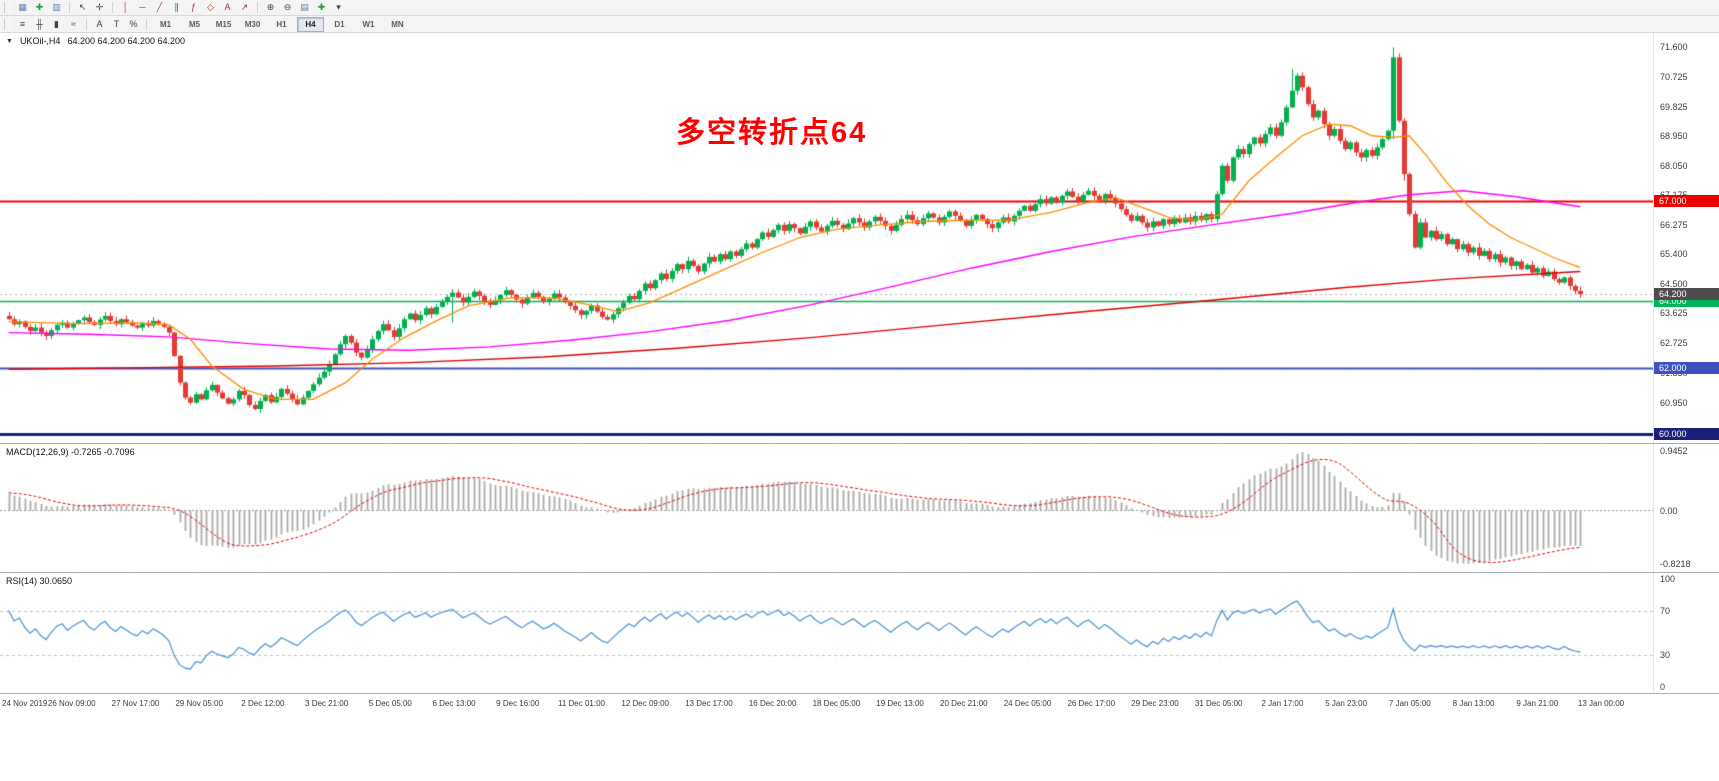 Image resolution: width=1719 pixels, height=781 pixels. Describe the element at coordinates (327, 703) in the screenshot. I see `time-label: 3 Dec 21:00` at that location.